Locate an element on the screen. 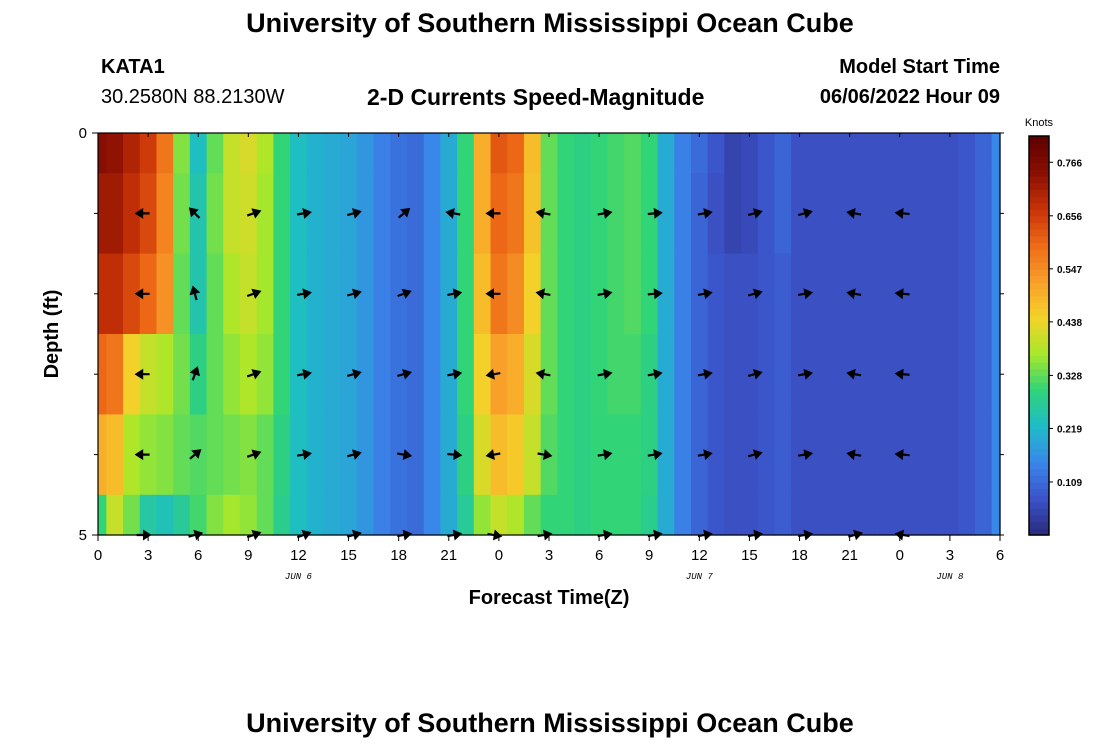  x-tick-label: 21 is located at coordinates (448, 555).